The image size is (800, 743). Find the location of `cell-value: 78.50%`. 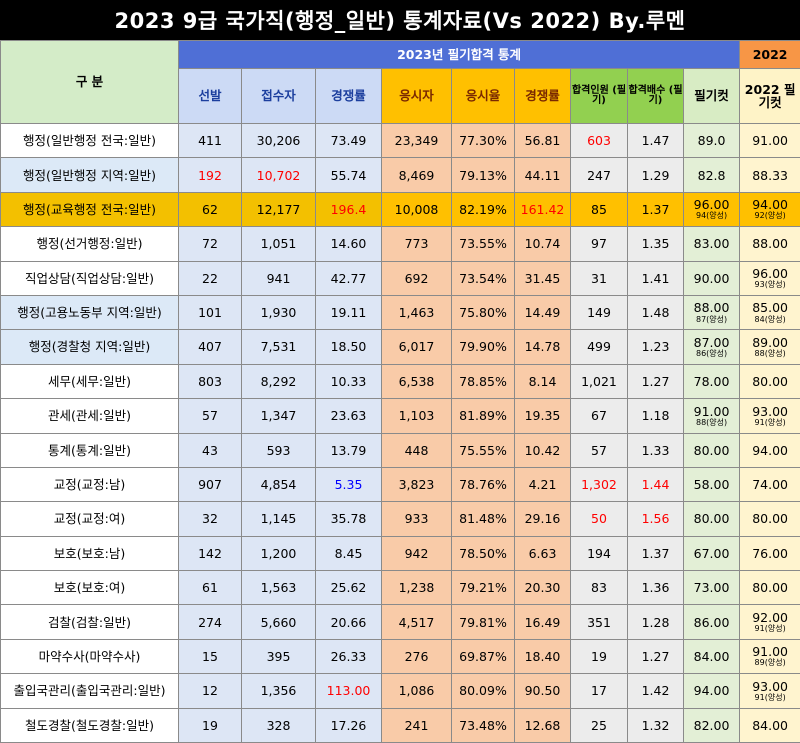

cell-value: 78.50% is located at coordinates (483, 553).